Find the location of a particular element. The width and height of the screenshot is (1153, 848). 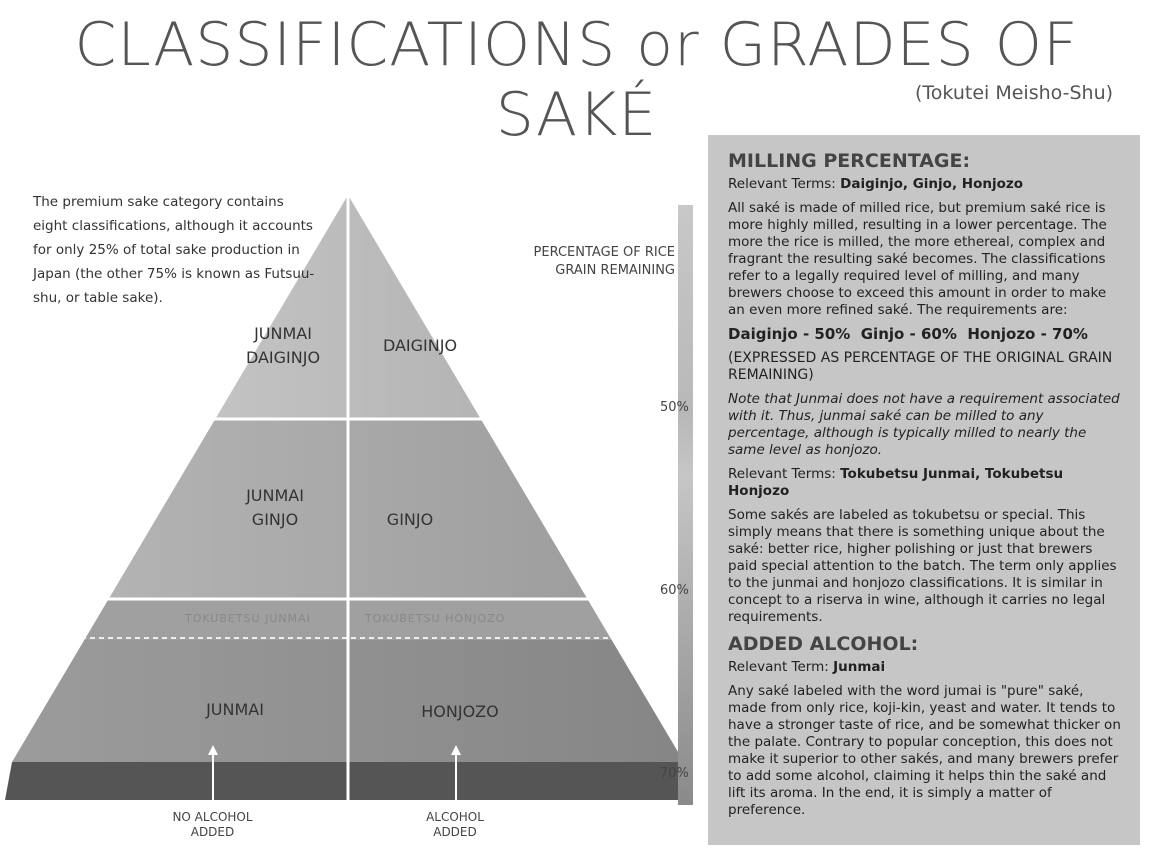

milling-heading: MILLING PERCENTAGE: is located at coordinates (849, 161).